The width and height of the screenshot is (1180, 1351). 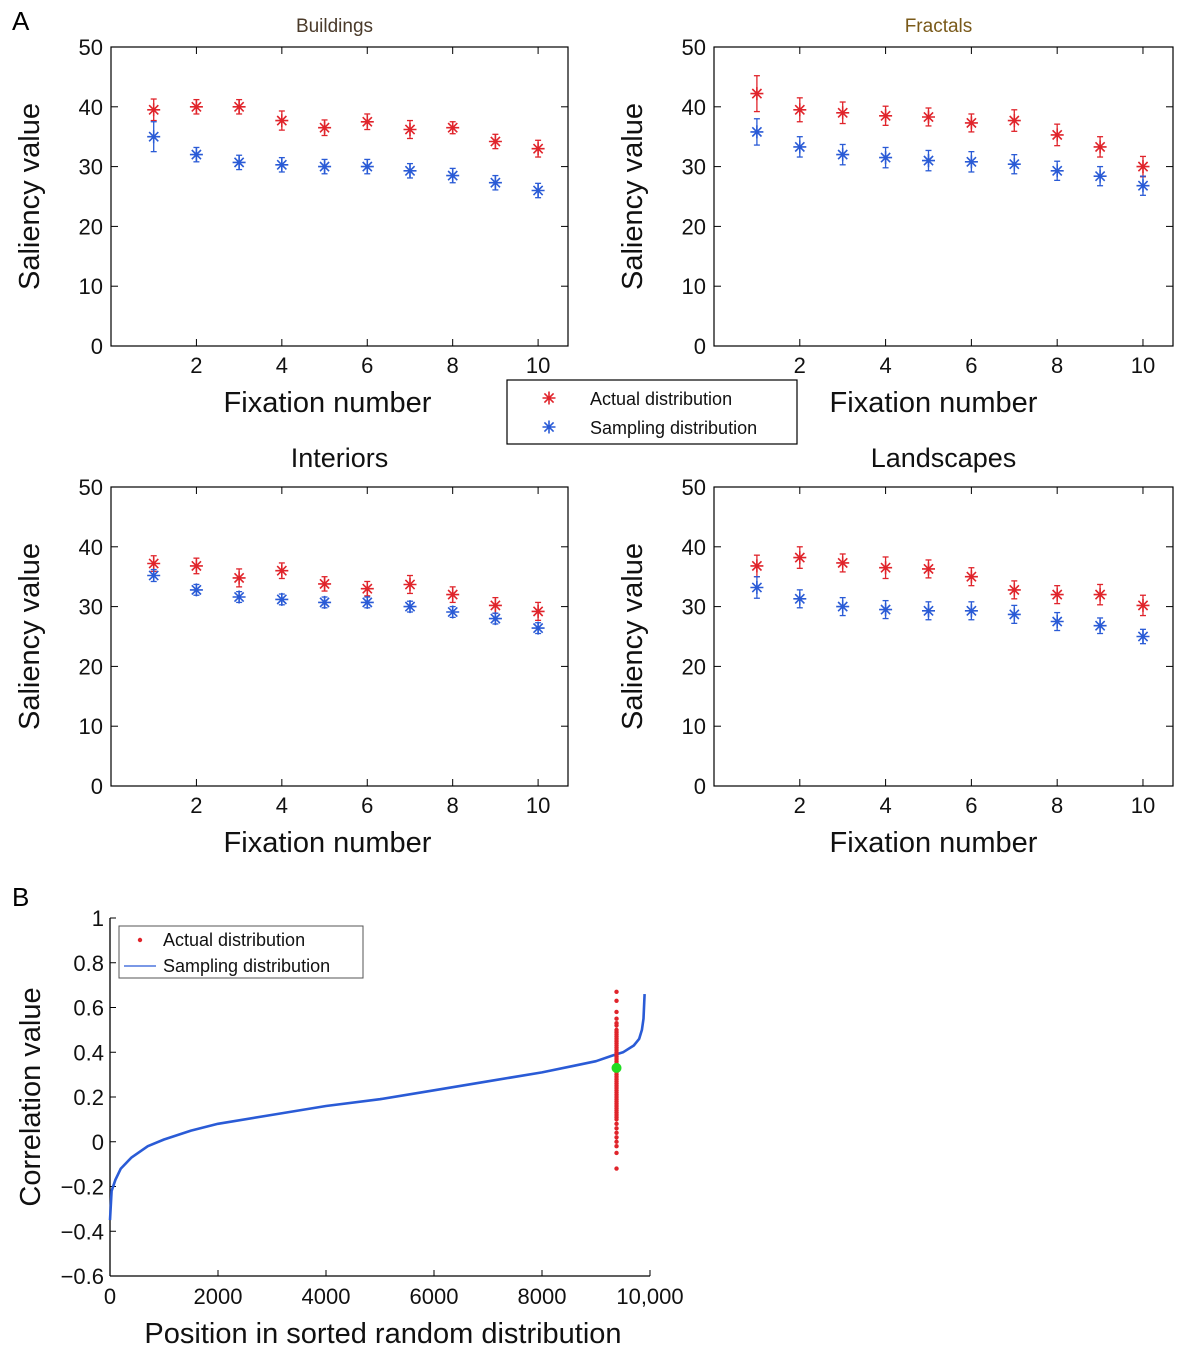 What do you see at coordinates (326, 1296) in the screenshot?
I see `x-tick-label: 4000` at bounding box center [326, 1296].